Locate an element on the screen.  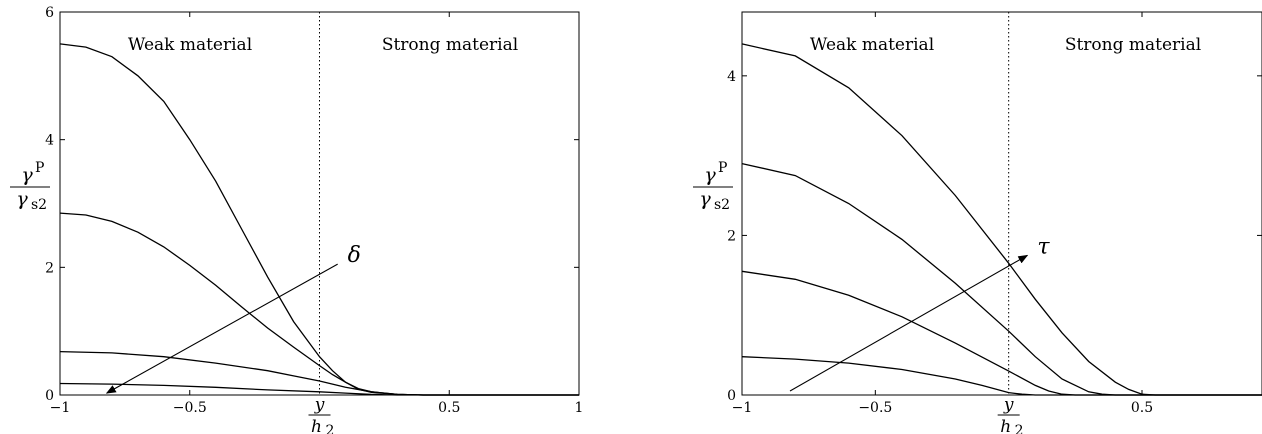
arrow-label: τ is located at coordinates (1043, 246).